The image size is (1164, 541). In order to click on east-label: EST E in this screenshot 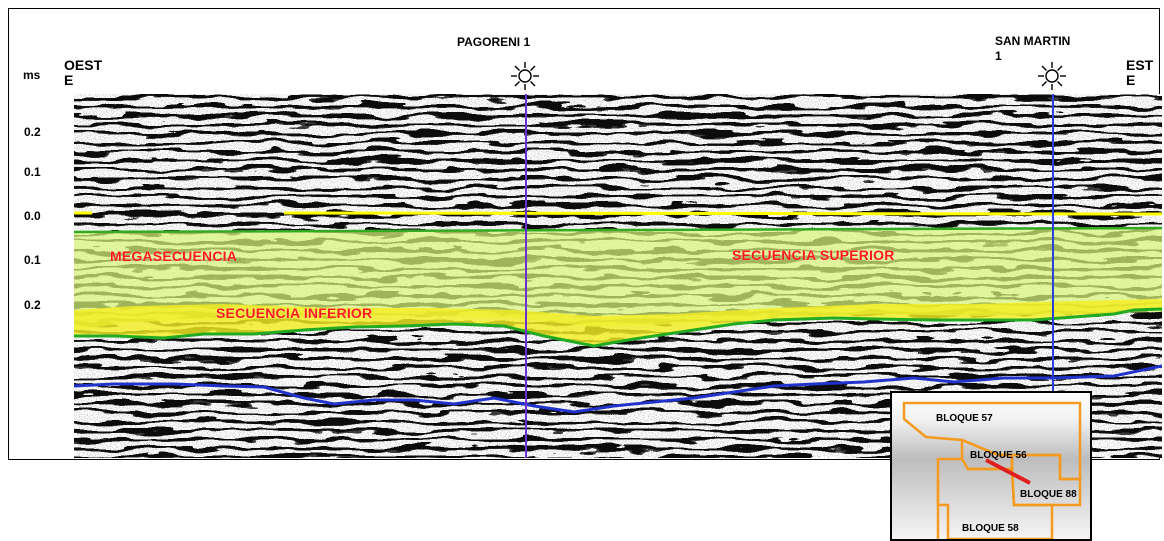, I will do `click(1141, 73)`.